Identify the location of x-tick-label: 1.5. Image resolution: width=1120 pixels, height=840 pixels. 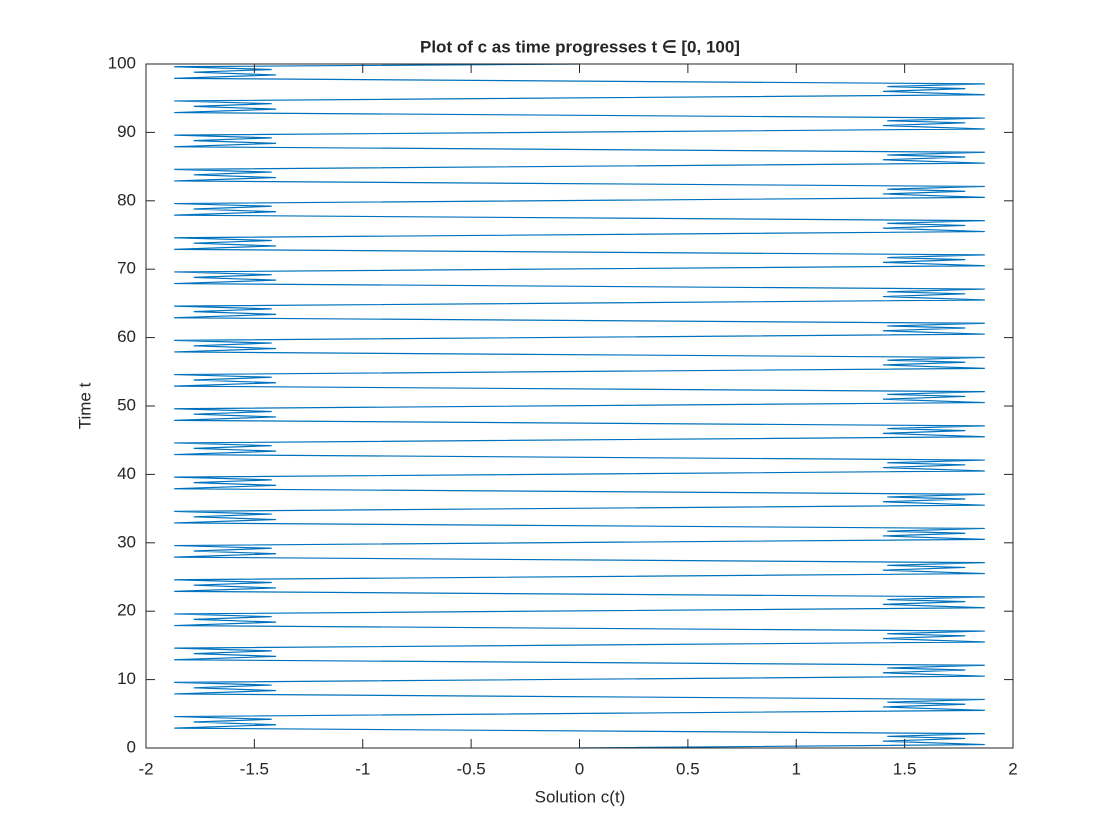
(905, 768).